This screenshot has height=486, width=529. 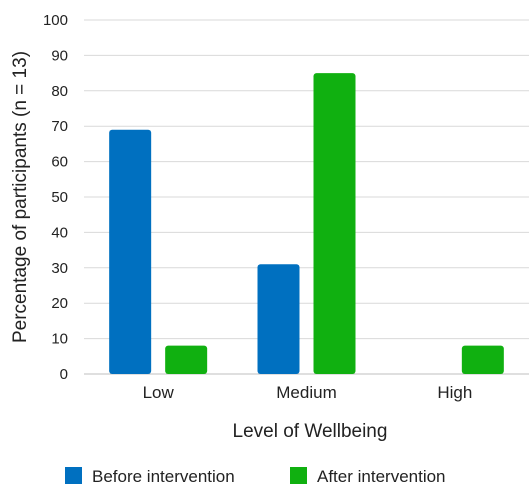 I want to click on y-tick-label-10: 10, so click(x=59, y=339).